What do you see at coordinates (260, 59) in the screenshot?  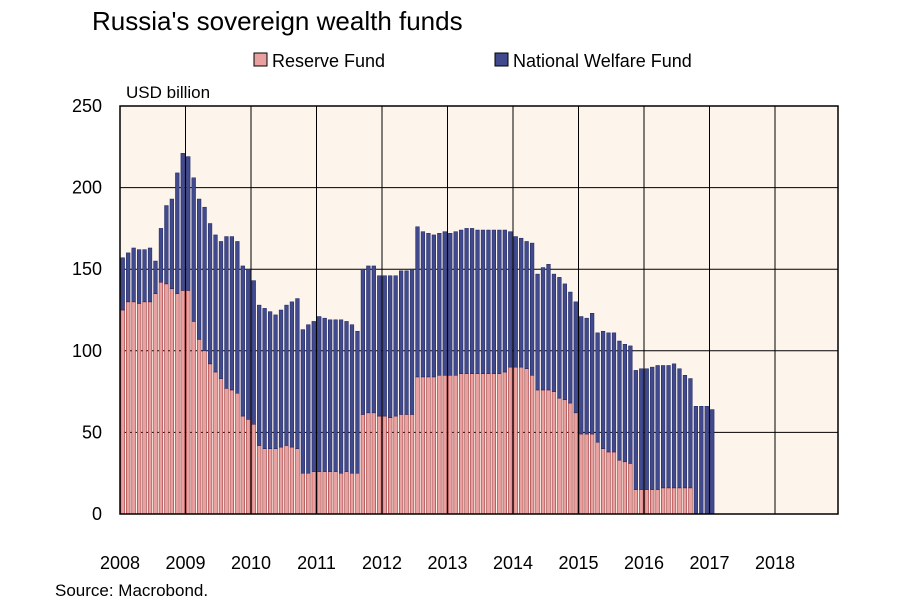 I see `legend-swatch-reserve-fund` at bounding box center [260, 59].